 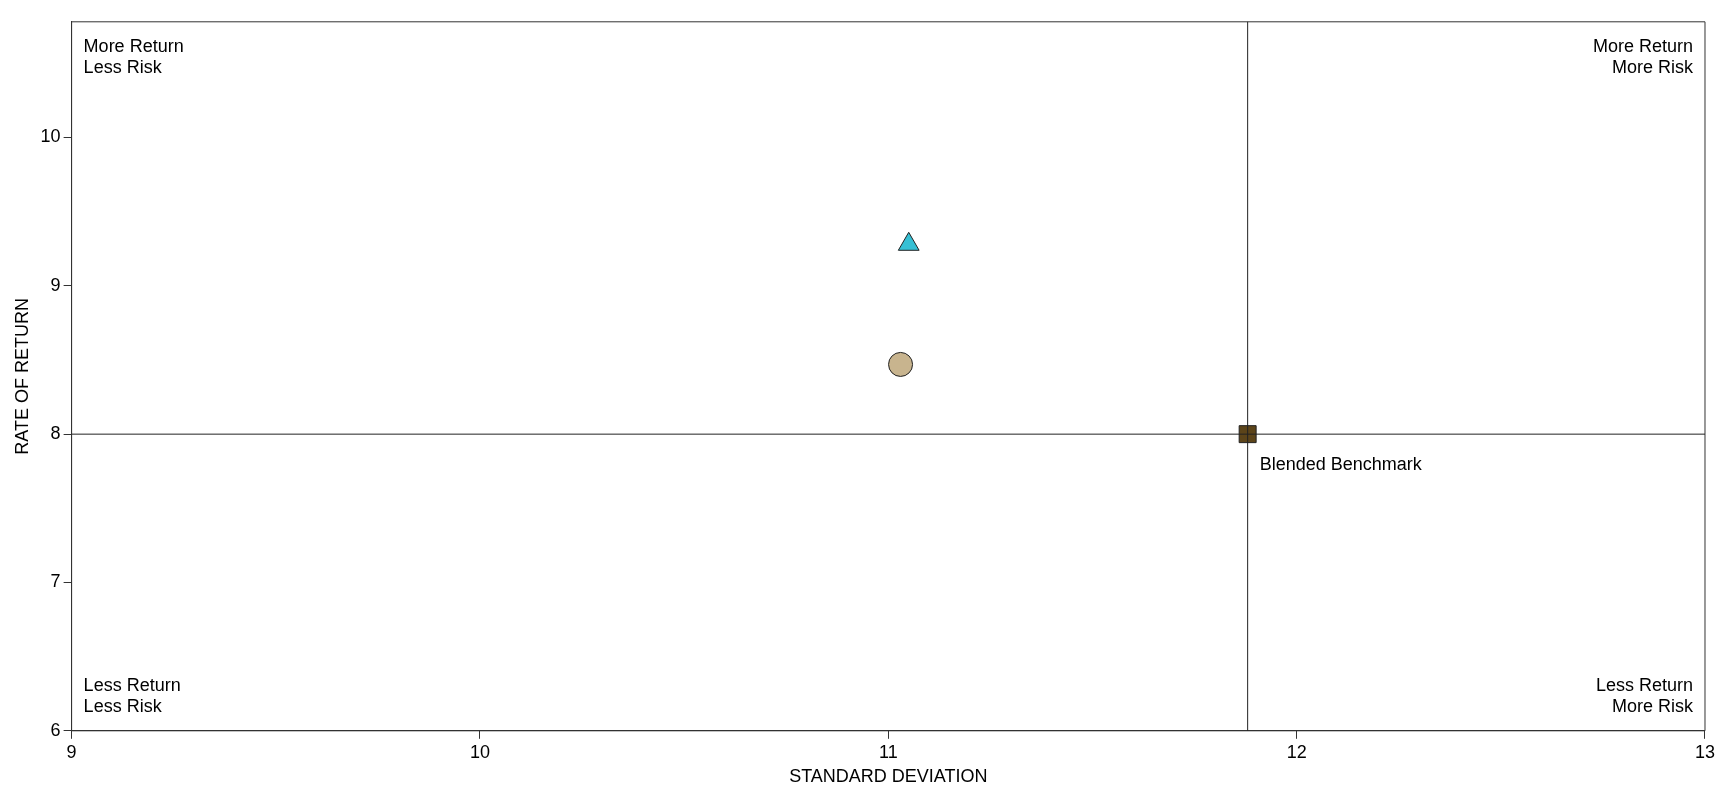 What do you see at coordinates (1644, 695) in the screenshot?
I see `annotation: Less Return More Risk` at bounding box center [1644, 695].